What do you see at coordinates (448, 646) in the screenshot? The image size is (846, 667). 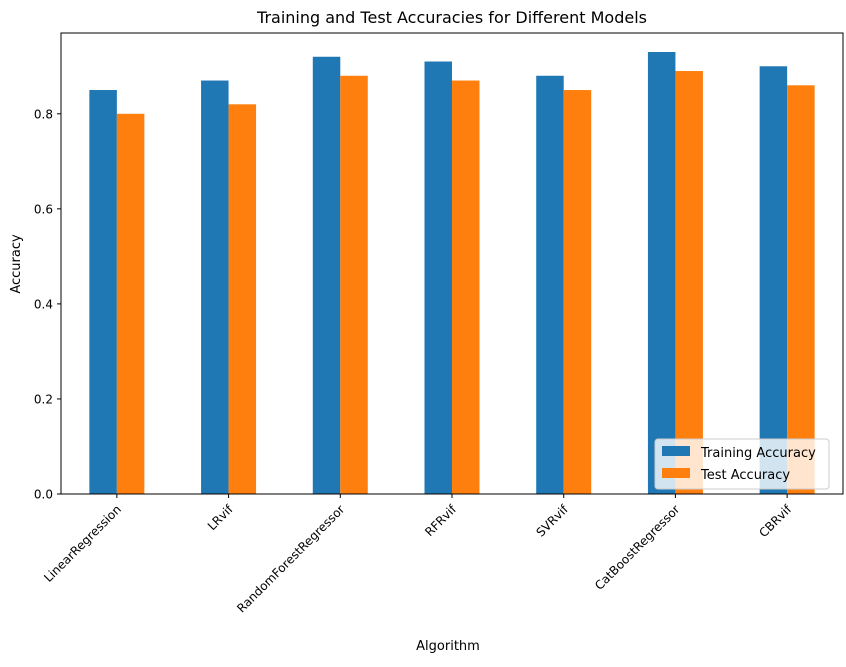 I see `x-axis-label: Algorithm` at bounding box center [448, 646].